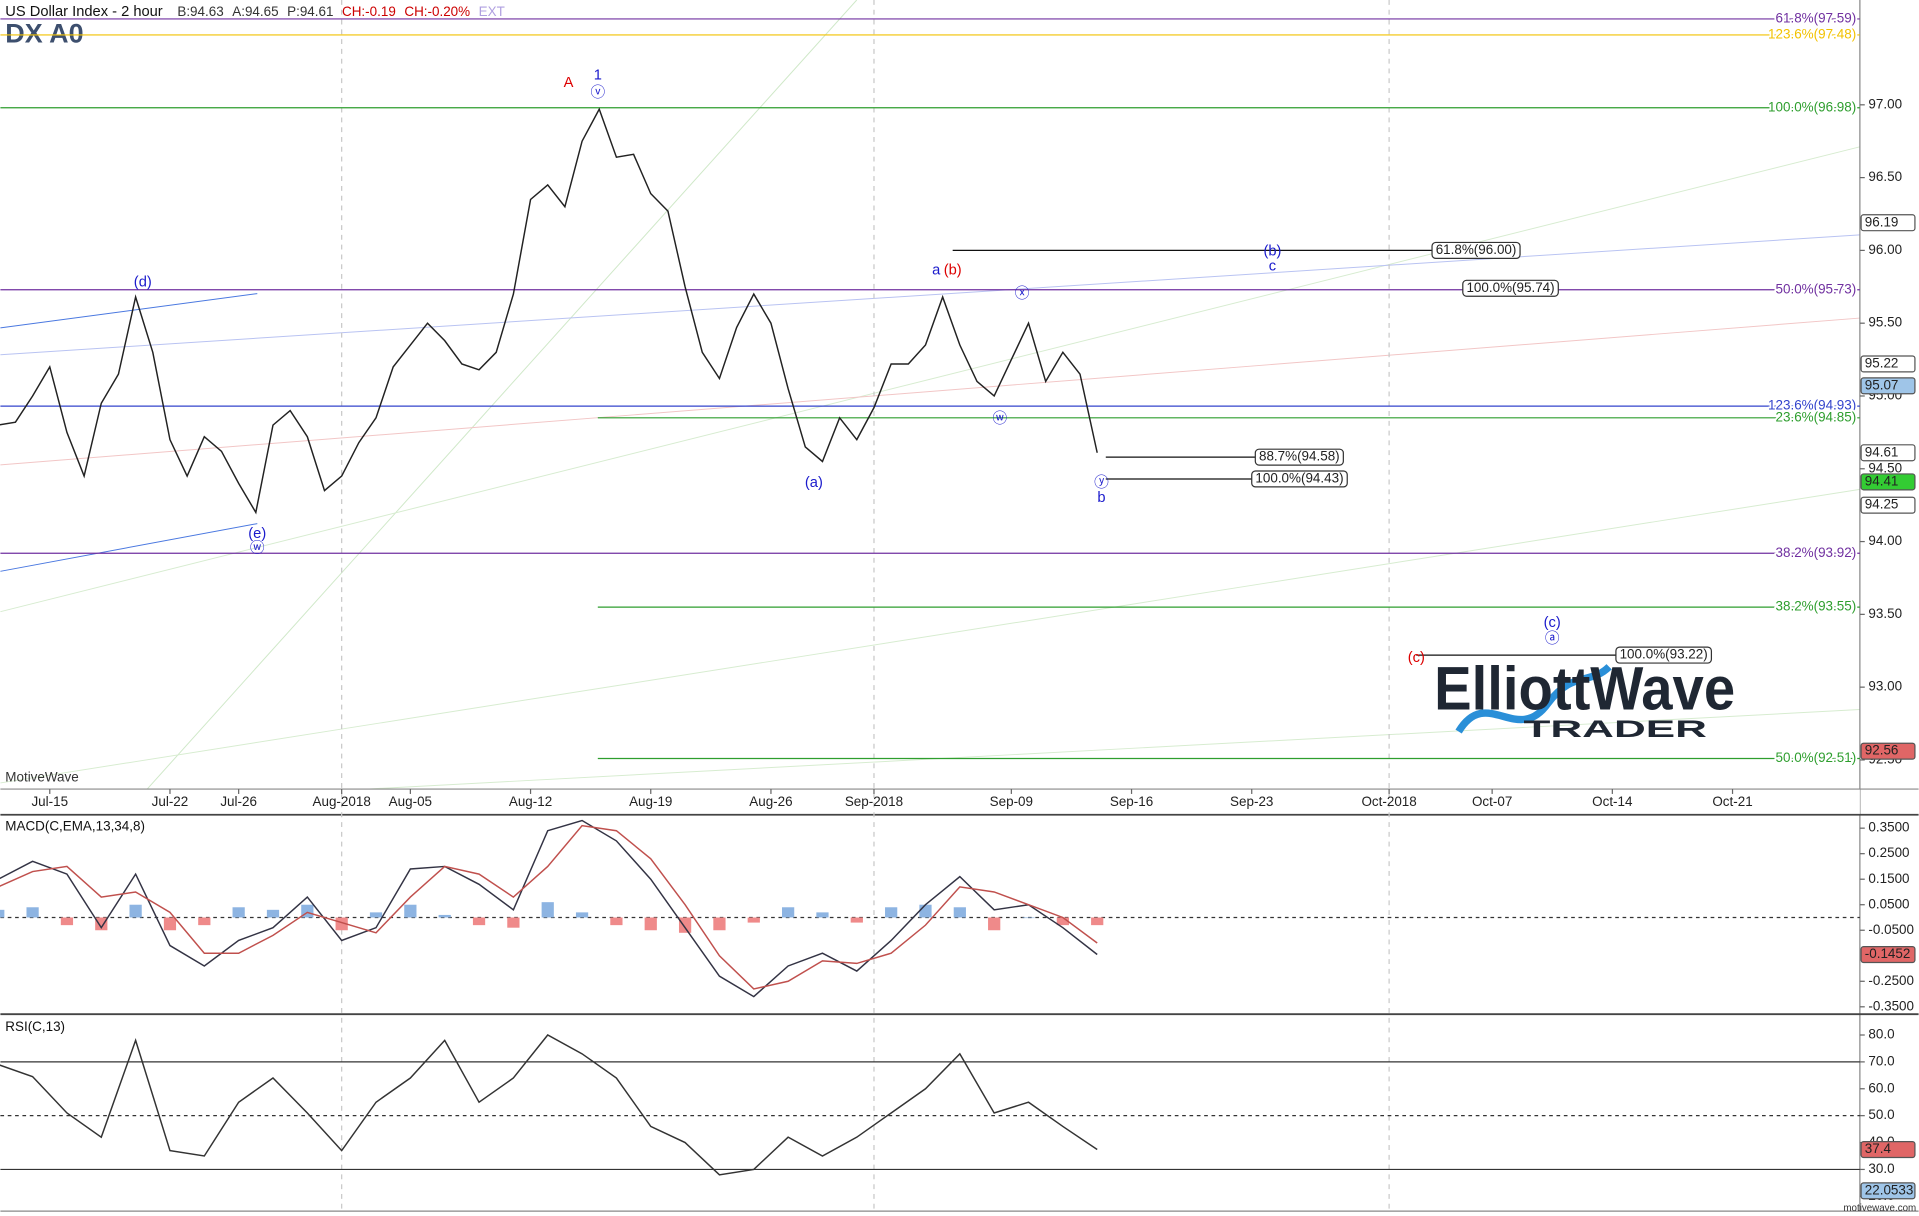  What do you see at coordinates (1101, 498) in the screenshot?
I see `wave-label: b` at bounding box center [1101, 498].